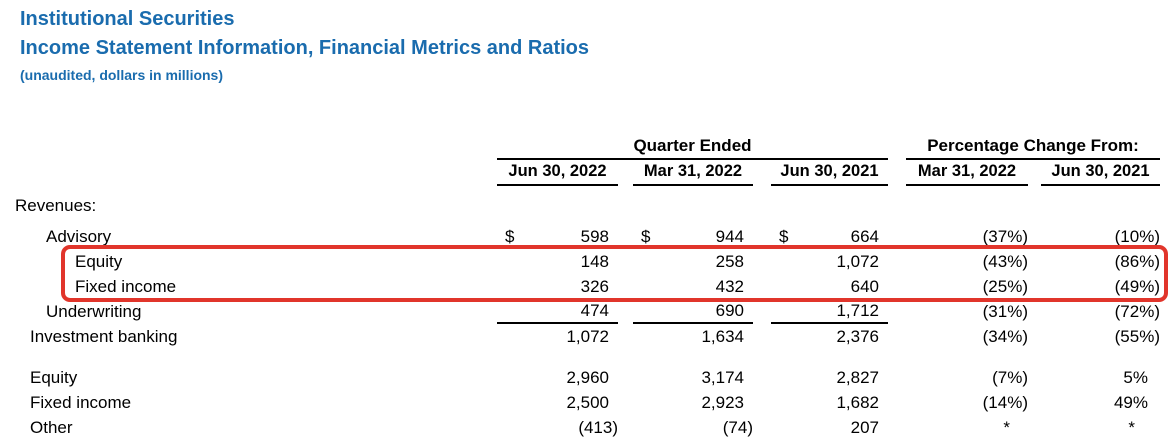 This screenshot has width=1174, height=447. I want to click on cell-q1: 2,500, so click(557, 402).